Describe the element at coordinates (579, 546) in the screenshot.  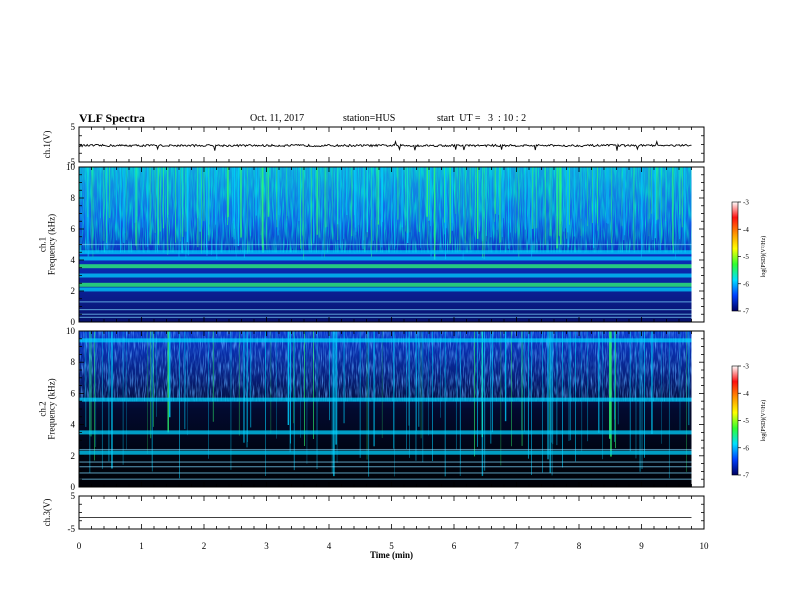
I see `x-tick-label: 8` at that location.